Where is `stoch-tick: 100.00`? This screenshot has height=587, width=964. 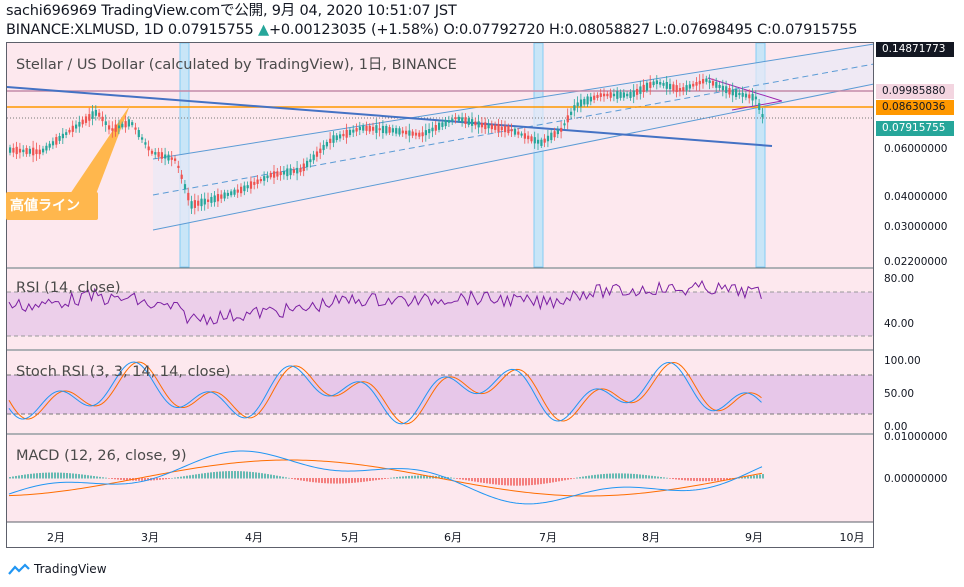
stoch-tick: 100.00 is located at coordinates (902, 361).